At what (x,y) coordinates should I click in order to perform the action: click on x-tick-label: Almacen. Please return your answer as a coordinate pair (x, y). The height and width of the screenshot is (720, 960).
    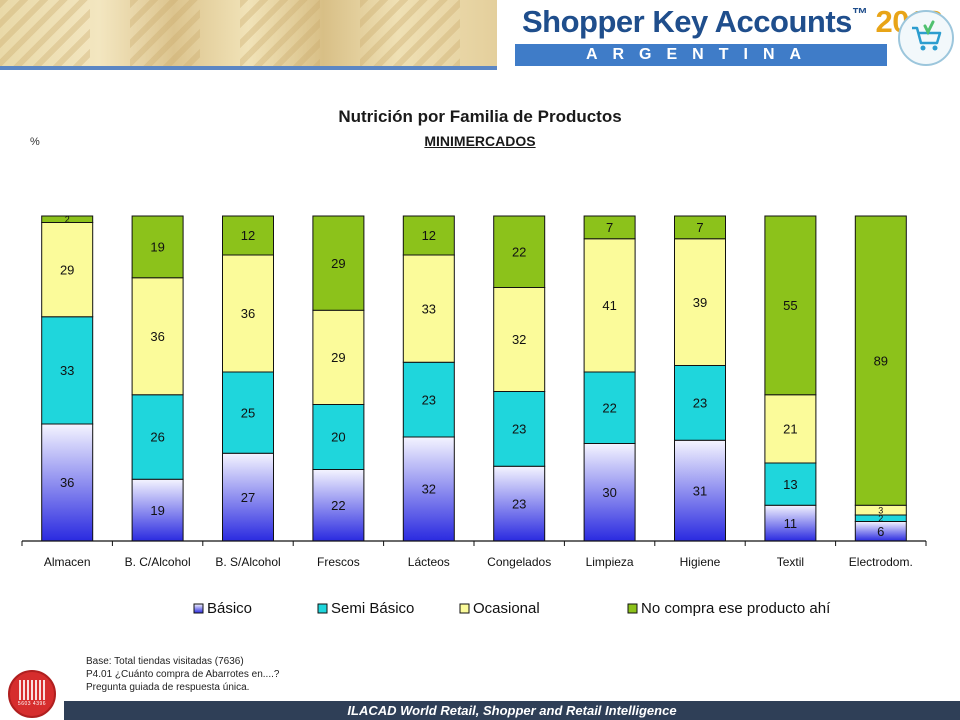
    Looking at the image, I should click on (67, 562).